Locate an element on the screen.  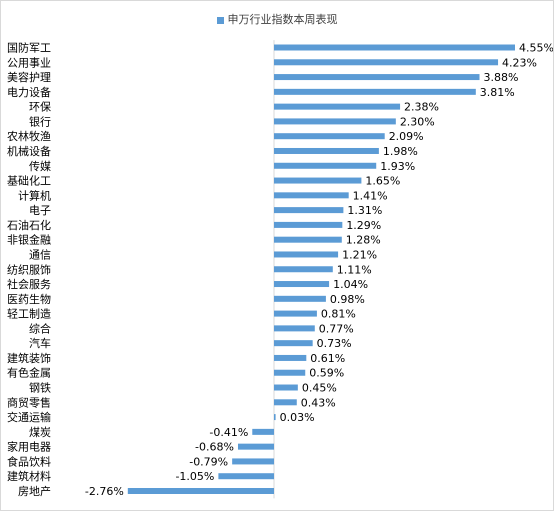
category-label: 国防军工 is located at coordinates (29, 48).